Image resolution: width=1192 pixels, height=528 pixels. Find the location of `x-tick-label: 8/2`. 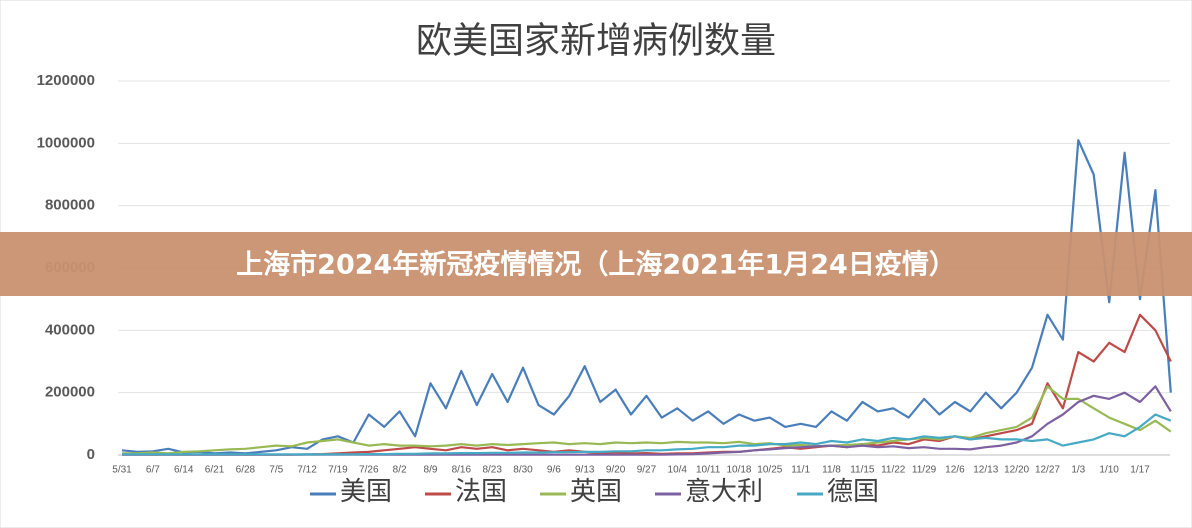

x-tick-label: 8/2 is located at coordinates (400, 470).